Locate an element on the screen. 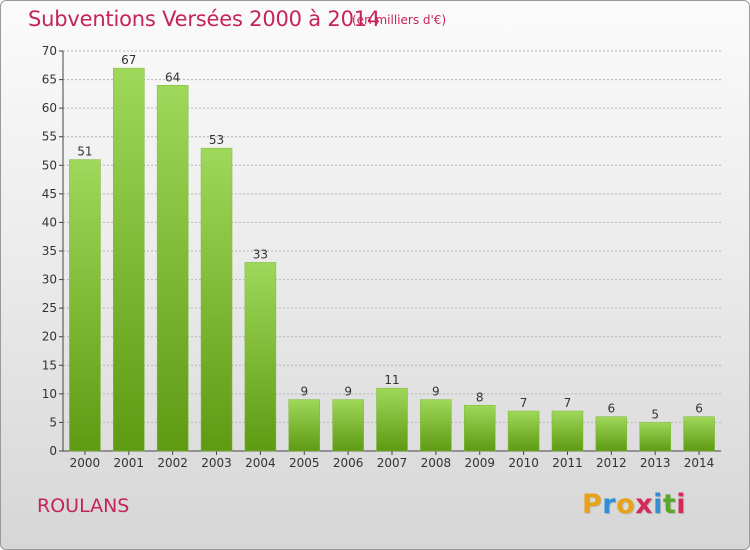 Image resolution: width=750 pixels, height=550 pixels. proxiti-logo: Proxiti is located at coordinates (634, 504).